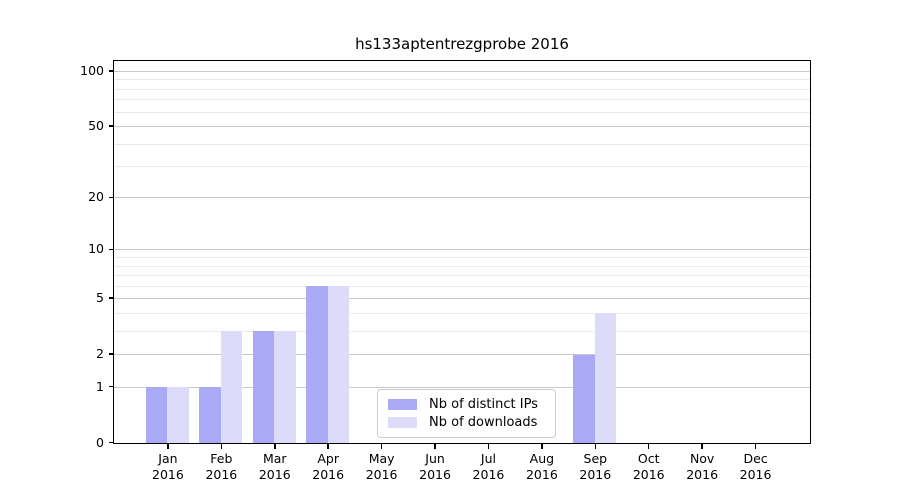 The image size is (900, 500). I want to click on x-tick-label: Nov 2016, so click(702, 467).